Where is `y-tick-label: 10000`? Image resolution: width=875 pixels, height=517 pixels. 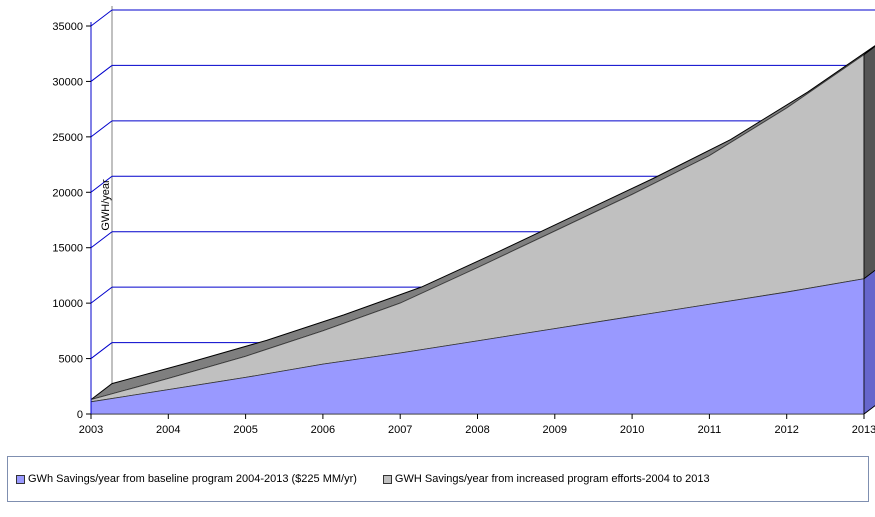 y-tick-label: 10000 is located at coordinates (67, 304).